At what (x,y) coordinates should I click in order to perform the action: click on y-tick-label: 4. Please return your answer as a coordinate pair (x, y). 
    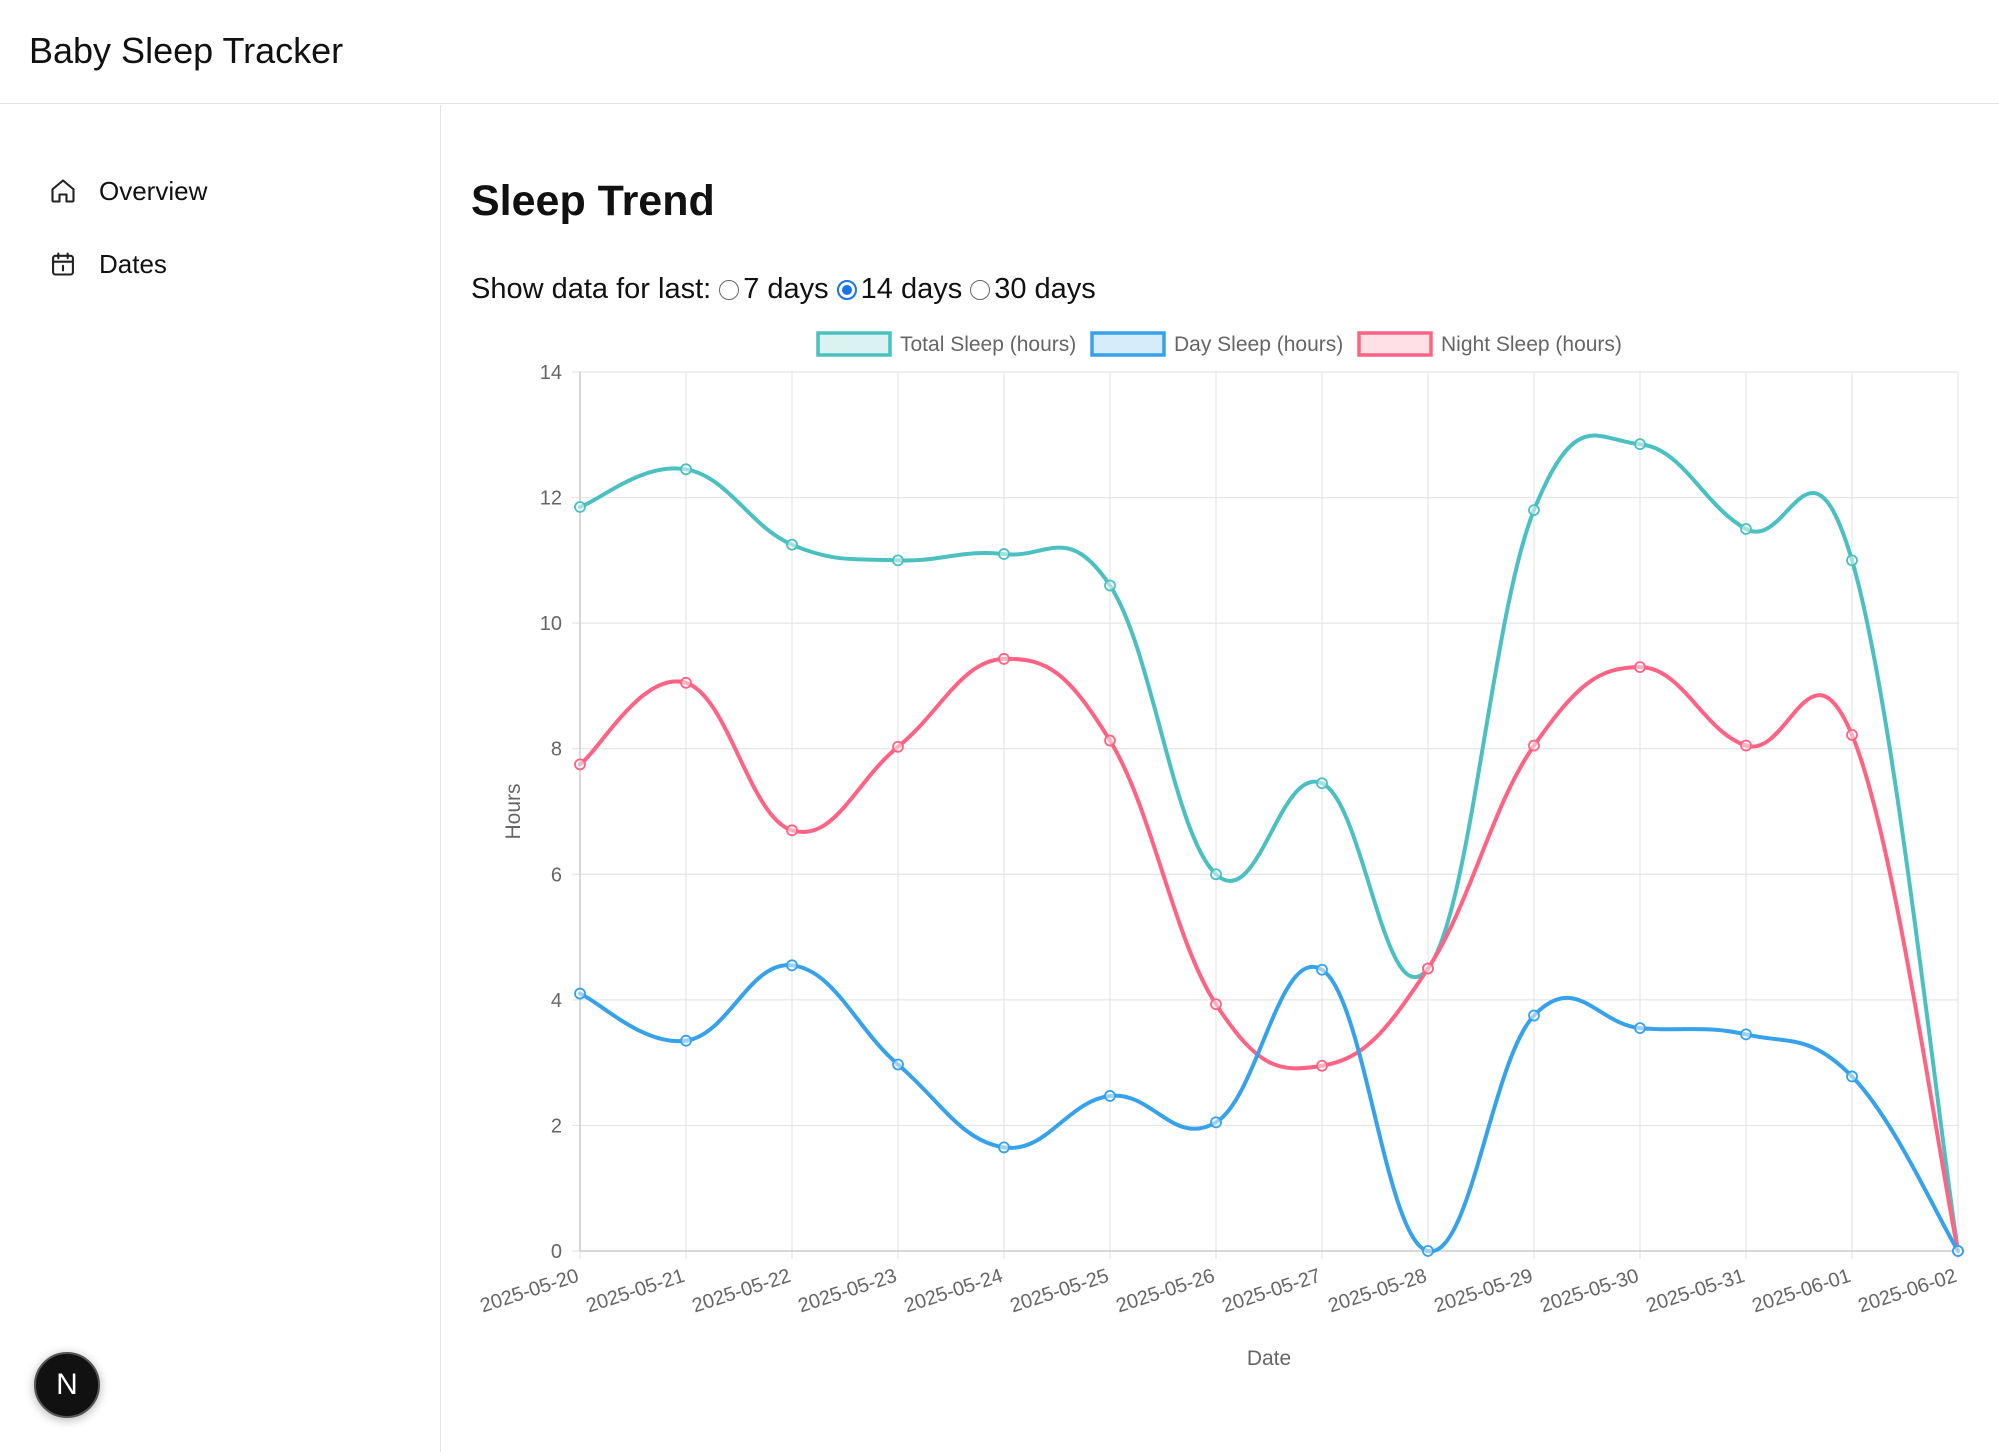
    Looking at the image, I should click on (556, 1001).